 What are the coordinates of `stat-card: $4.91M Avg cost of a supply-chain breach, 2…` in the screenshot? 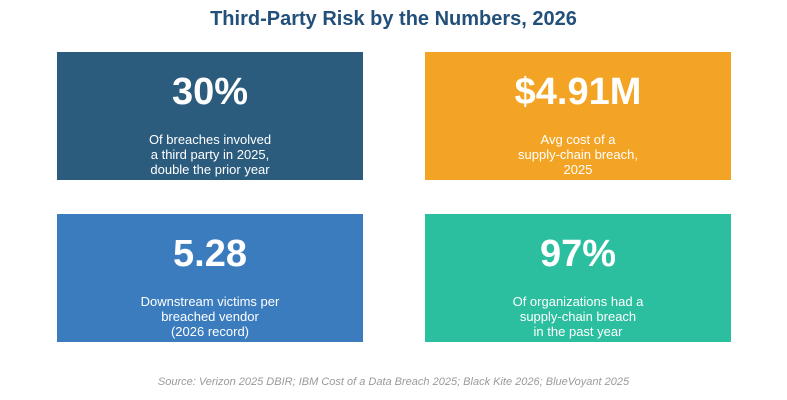 It's located at (578, 116).